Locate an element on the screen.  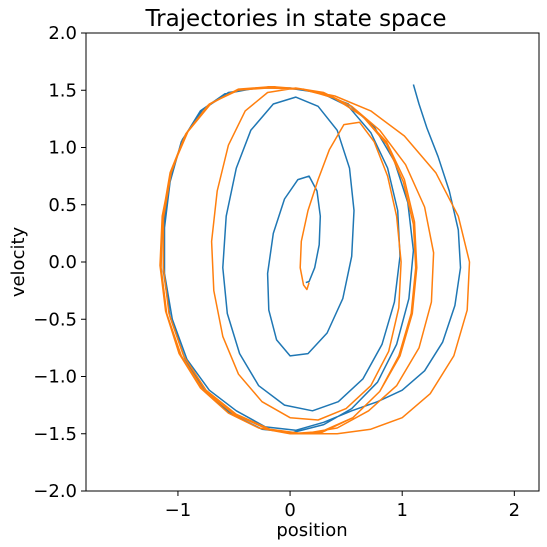
y-tick-label-1: −1.5 is located at coordinates (55, 434).